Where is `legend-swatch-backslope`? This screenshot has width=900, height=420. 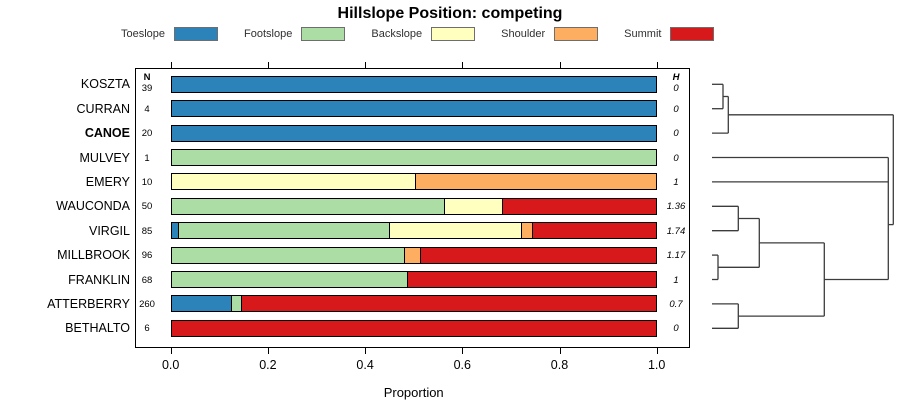 legend-swatch-backslope is located at coordinates (453, 34).